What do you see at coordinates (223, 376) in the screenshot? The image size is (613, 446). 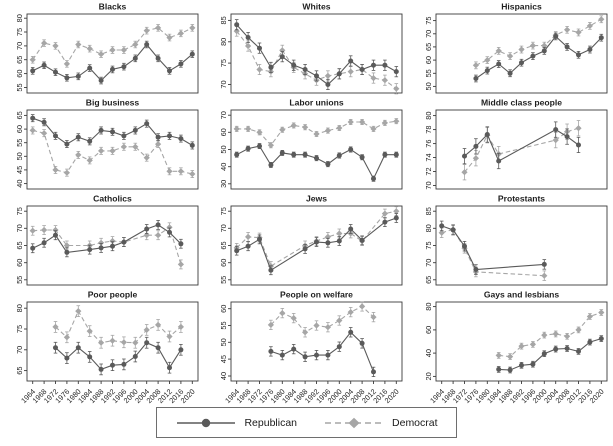 I see `svg-text: 40` at bounding box center [223, 376].